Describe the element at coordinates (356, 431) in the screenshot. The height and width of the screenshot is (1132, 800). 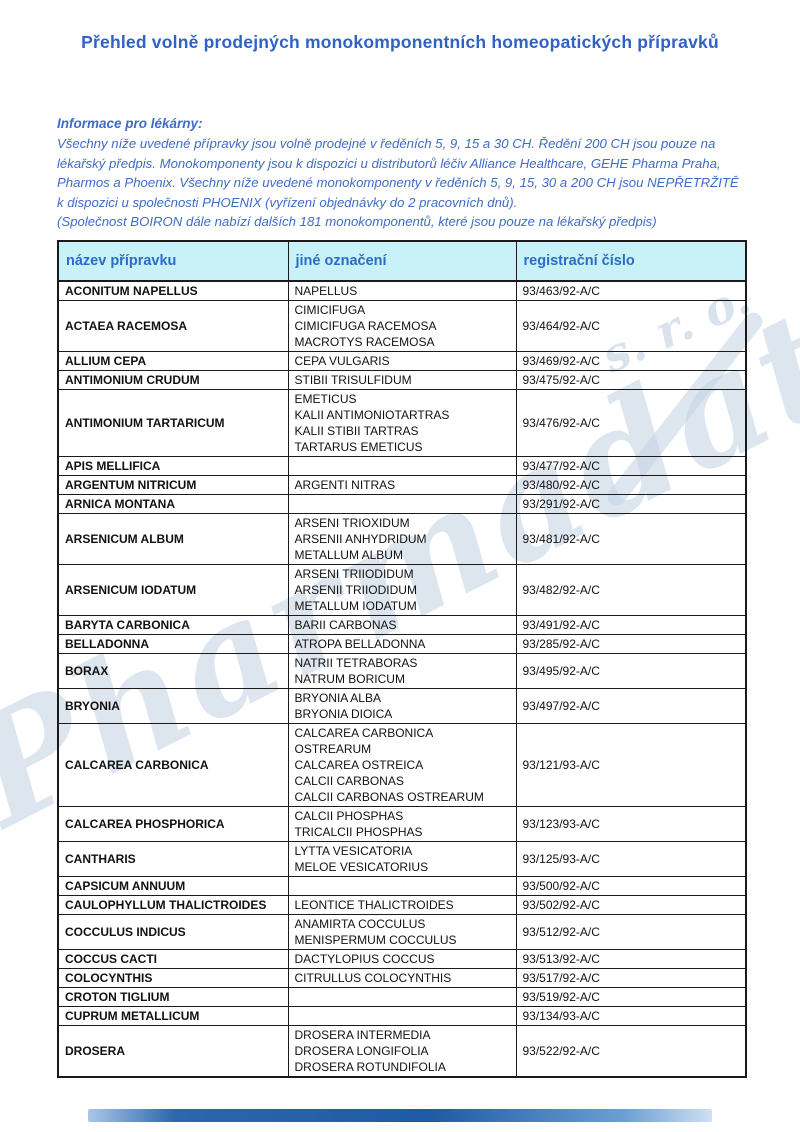
I see `alias-line: KALII STIBII TARTRAS` at that location.